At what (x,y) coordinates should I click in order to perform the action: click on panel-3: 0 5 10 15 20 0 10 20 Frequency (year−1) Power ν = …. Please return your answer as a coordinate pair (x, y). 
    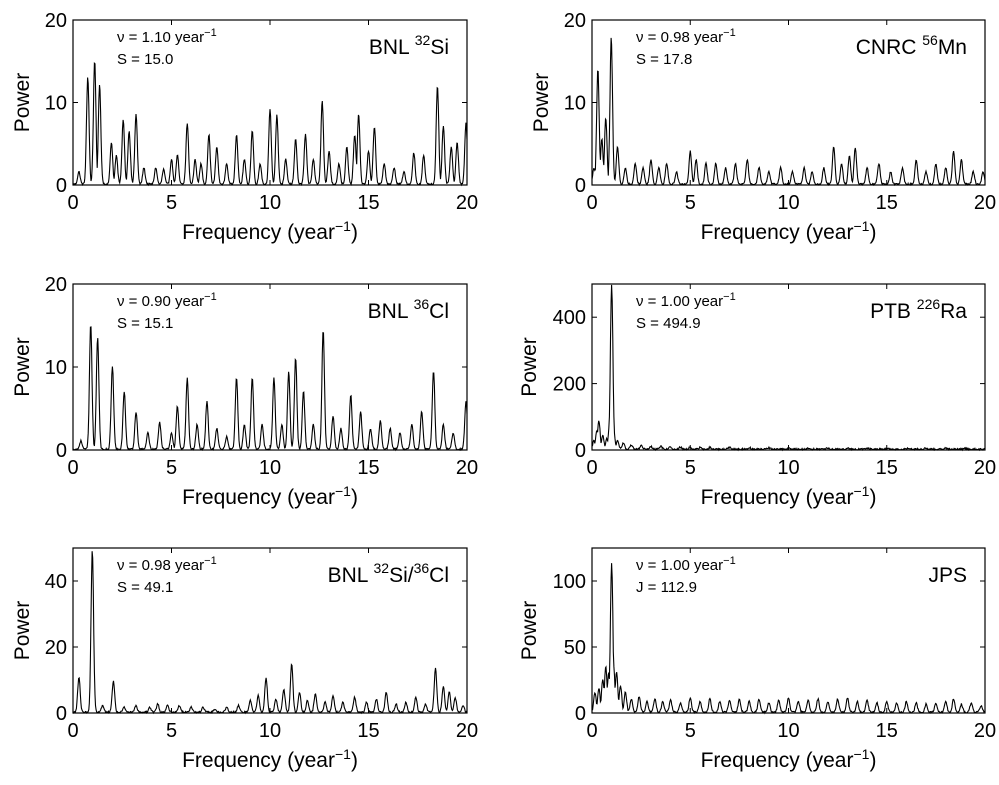
    Looking at the image, I should click on (244, 391).